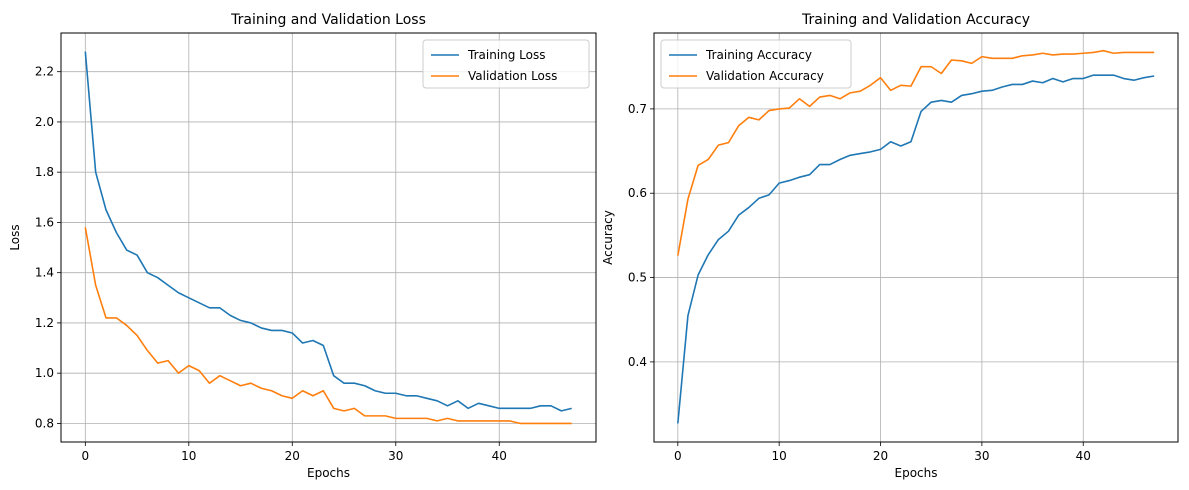  What do you see at coordinates (499, 456) in the screenshot?
I see `loss-x-tick-label: 40` at bounding box center [499, 456].